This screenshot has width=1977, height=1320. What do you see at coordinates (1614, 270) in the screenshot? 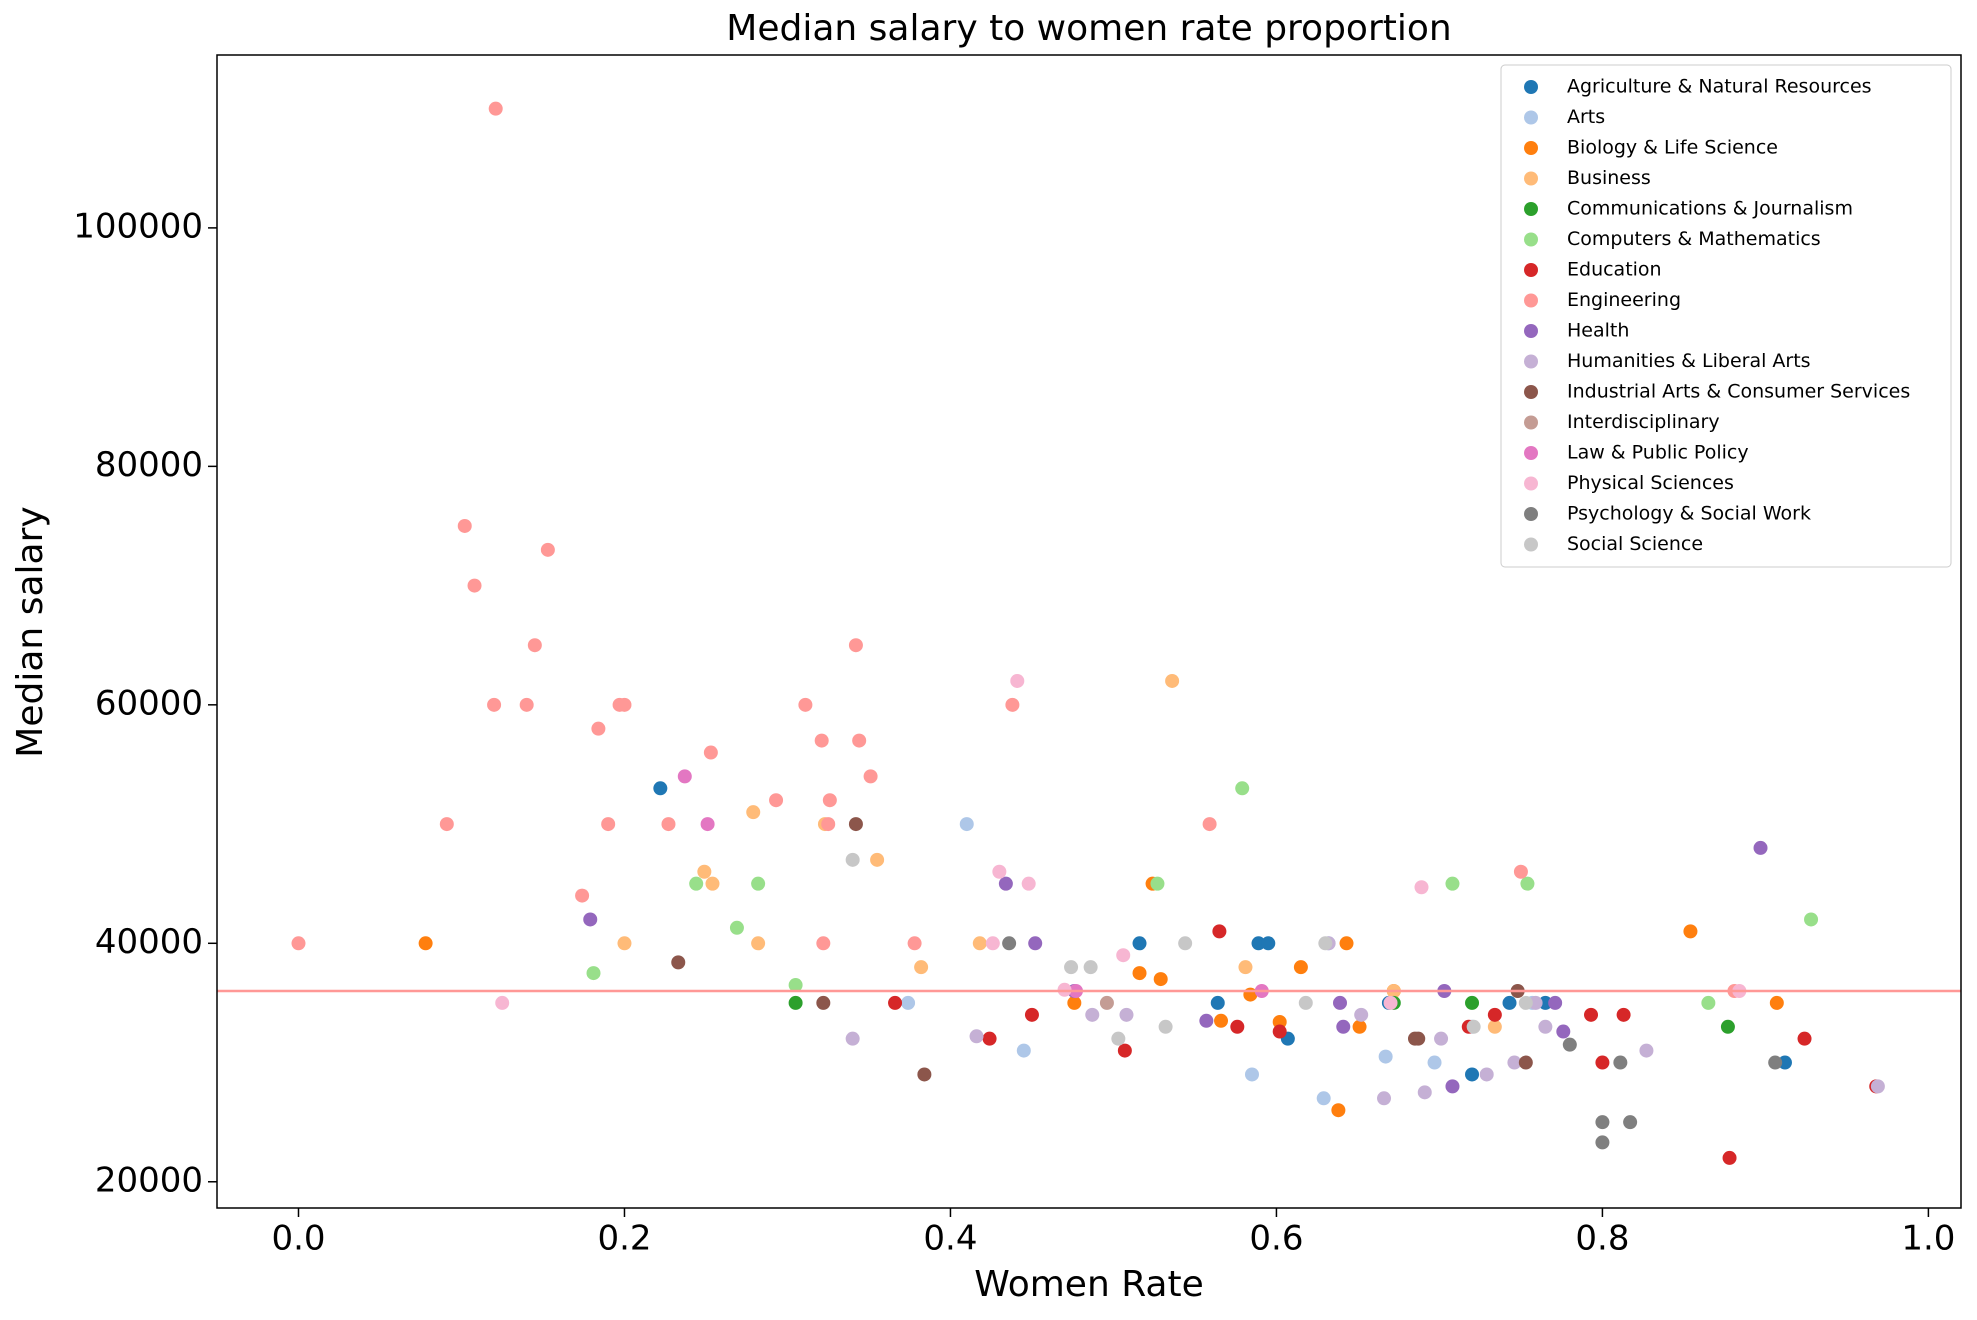
I see `legend-label: Education` at bounding box center [1614, 270].